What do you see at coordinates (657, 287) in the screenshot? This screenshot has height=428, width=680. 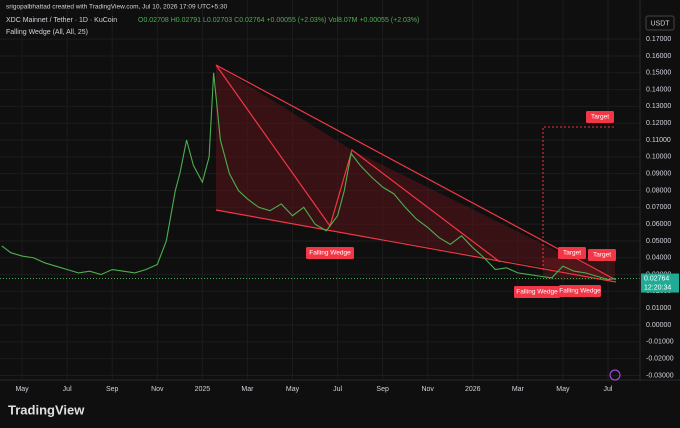 I see `countdown: 12:20:34` at bounding box center [657, 287].